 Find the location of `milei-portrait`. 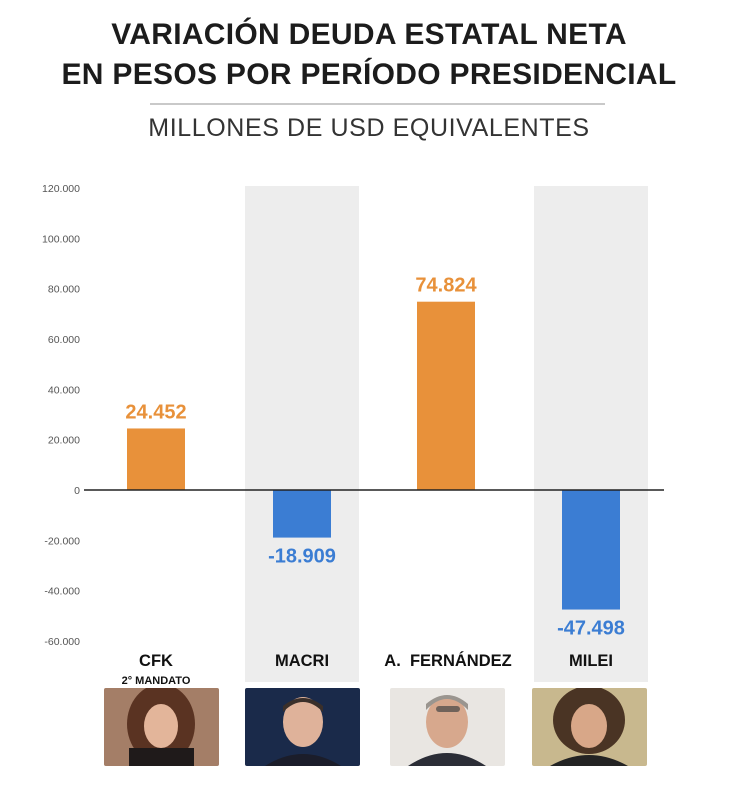

milei-portrait is located at coordinates (589, 727).